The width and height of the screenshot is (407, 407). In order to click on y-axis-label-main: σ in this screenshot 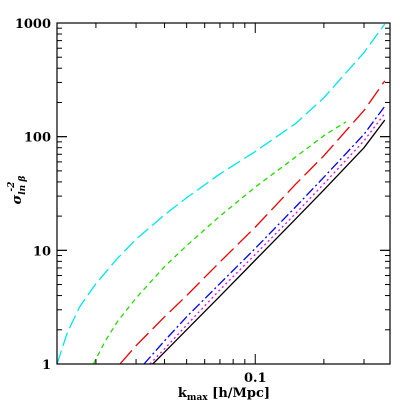, I will do `click(17, 199)`.